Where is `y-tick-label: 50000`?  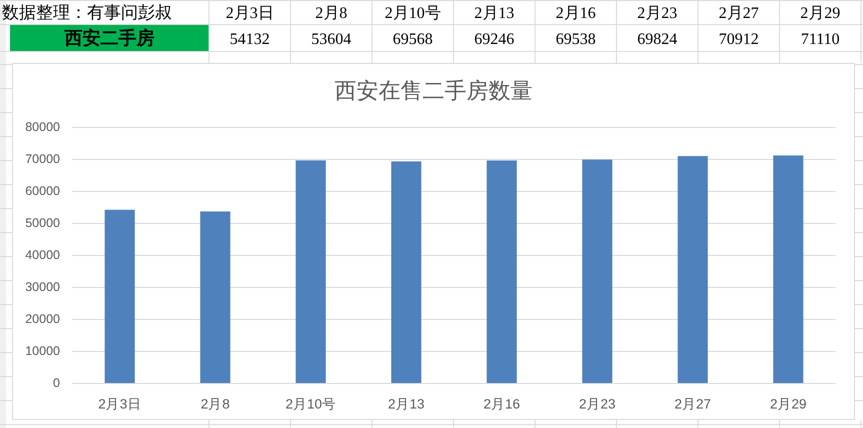 y-tick-label: 50000 is located at coordinates (42, 223).